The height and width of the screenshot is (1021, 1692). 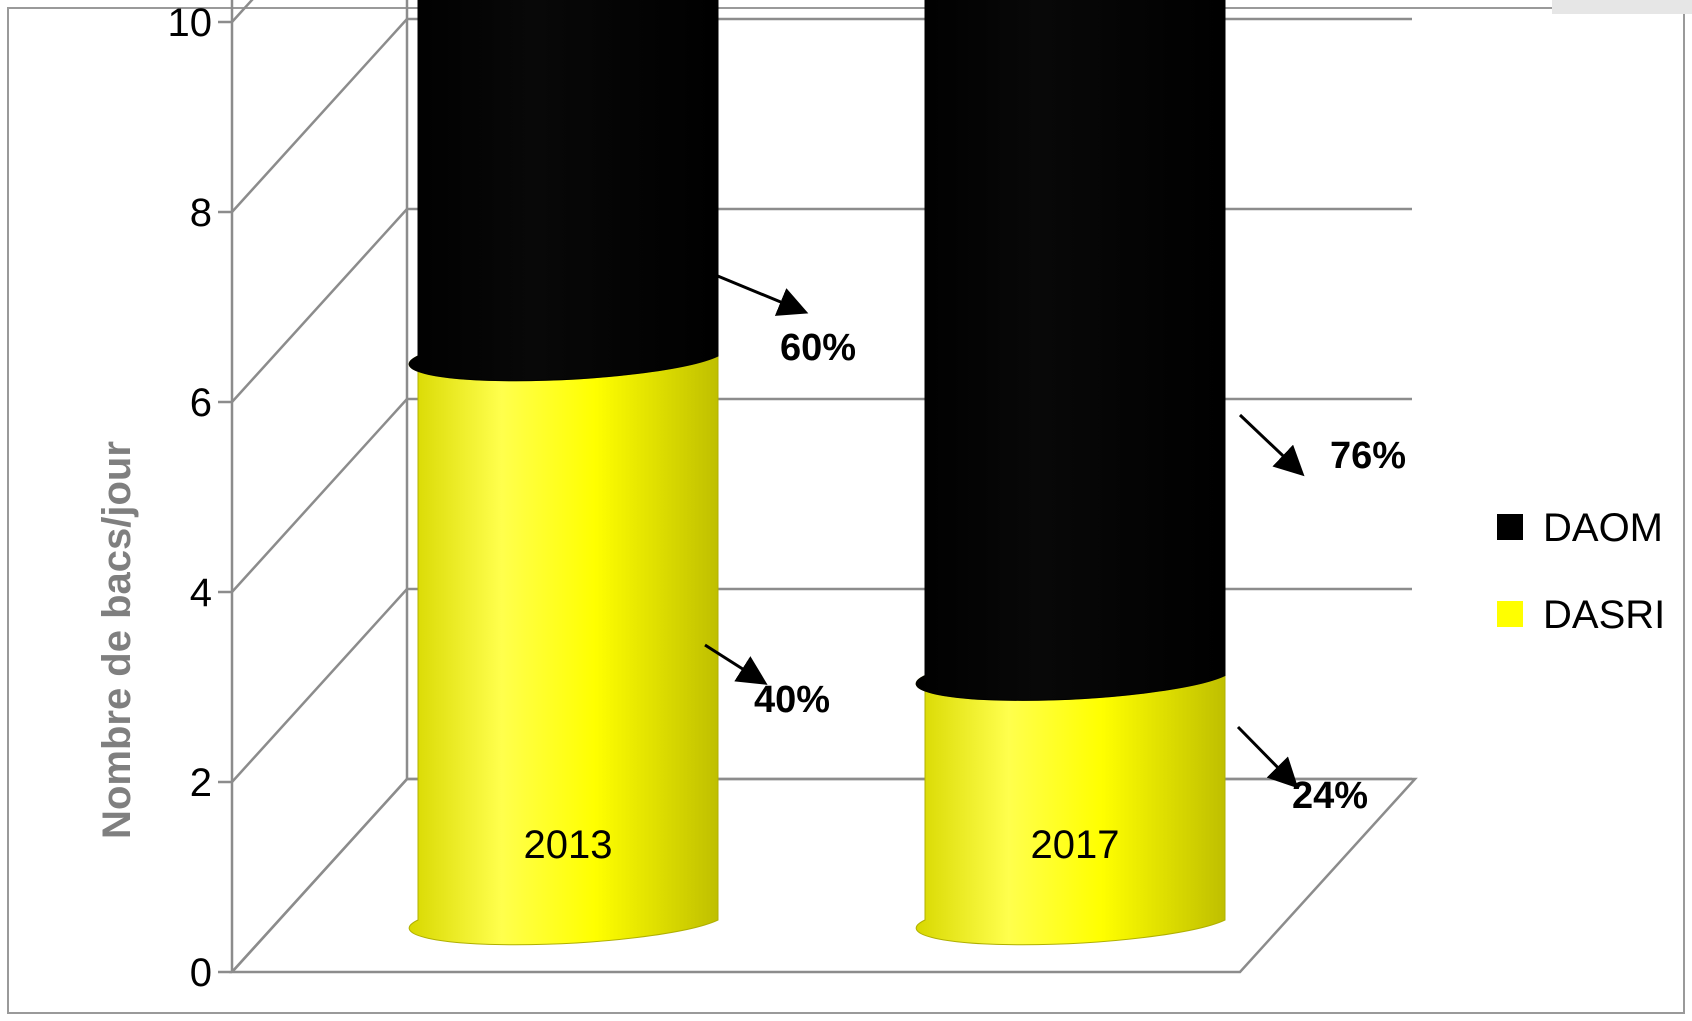 I want to click on legend-label-daom: DAOM, so click(x=1603, y=528).